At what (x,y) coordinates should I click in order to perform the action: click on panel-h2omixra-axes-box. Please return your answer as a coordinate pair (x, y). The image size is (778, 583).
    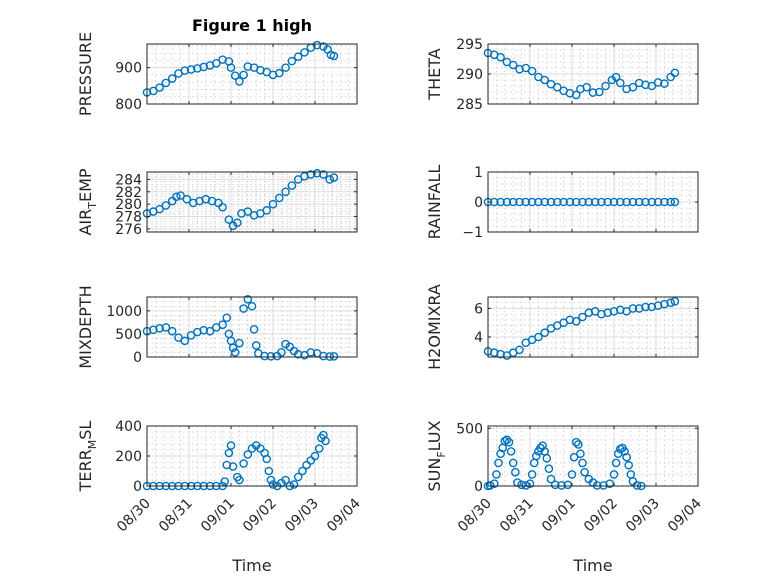
    Looking at the image, I should click on (593, 327).